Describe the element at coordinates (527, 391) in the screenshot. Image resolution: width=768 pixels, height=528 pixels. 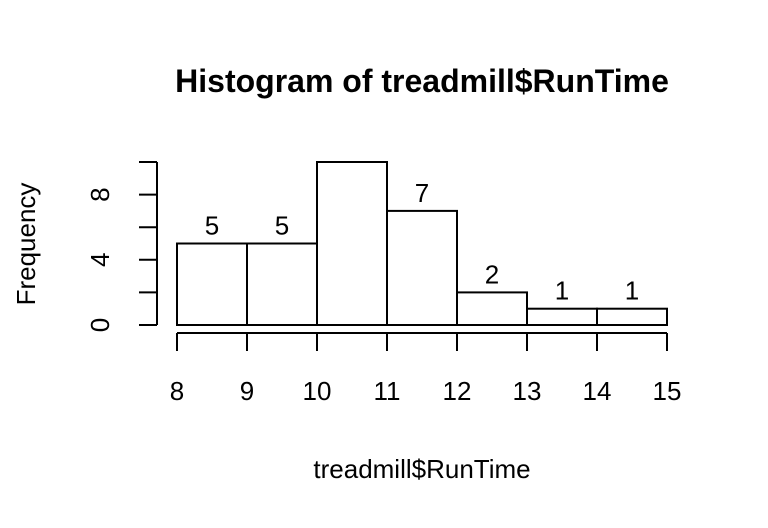
I see `x-tick-label: 13` at that location.